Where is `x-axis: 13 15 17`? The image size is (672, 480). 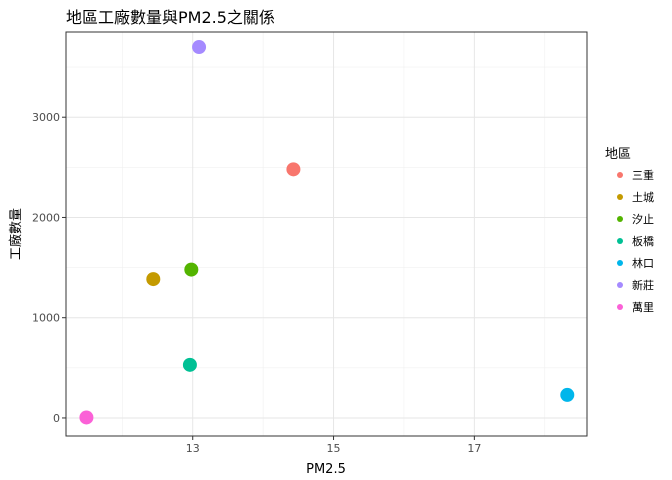 x-axis: 13 15 17 is located at coordinates (333, 445).